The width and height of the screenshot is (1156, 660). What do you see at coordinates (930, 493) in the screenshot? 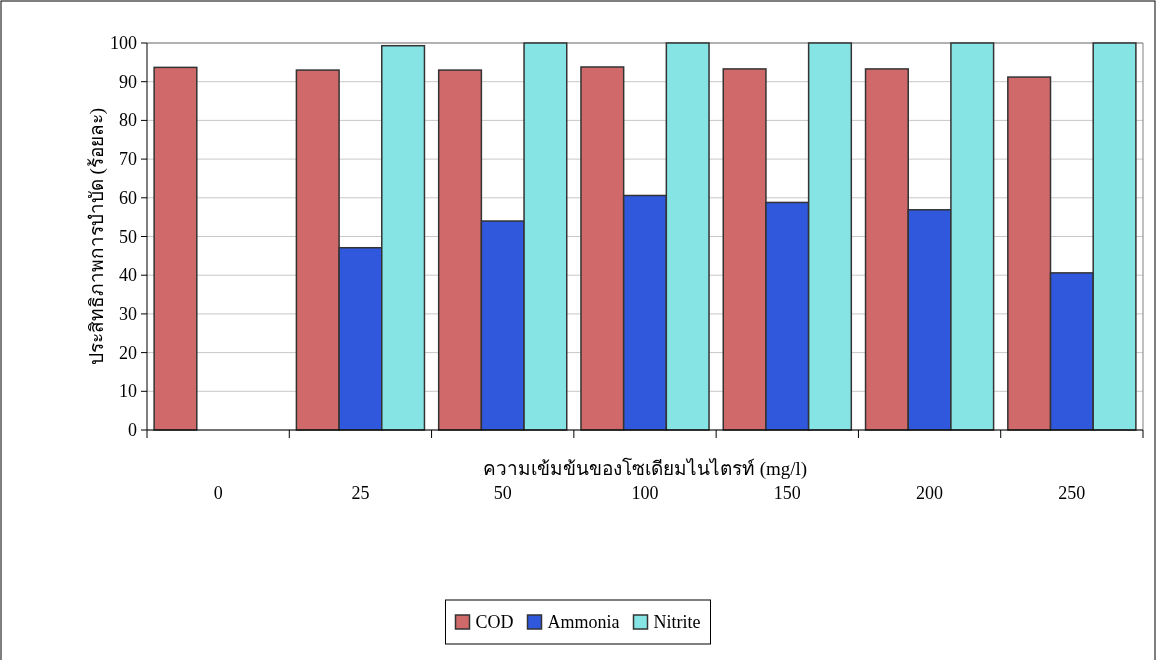
I see `x-tick-label: 200` at bounding box center [930, 493].